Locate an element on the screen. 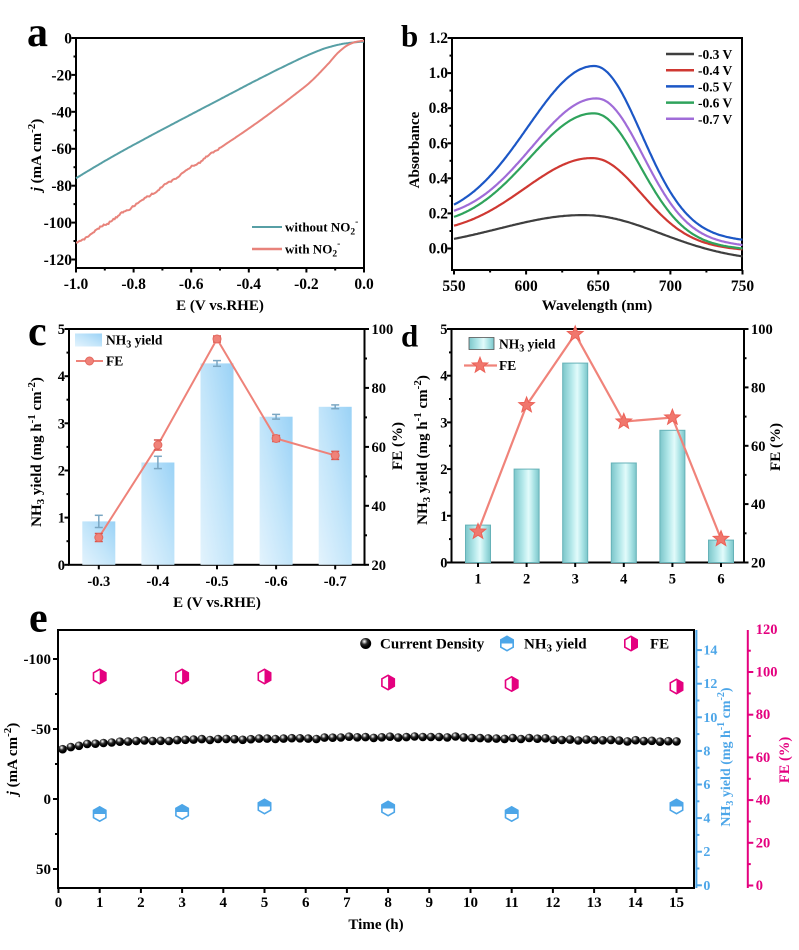 The image size is (799, 950). svg-text: without NO2- is located at coordinates (321, 228).